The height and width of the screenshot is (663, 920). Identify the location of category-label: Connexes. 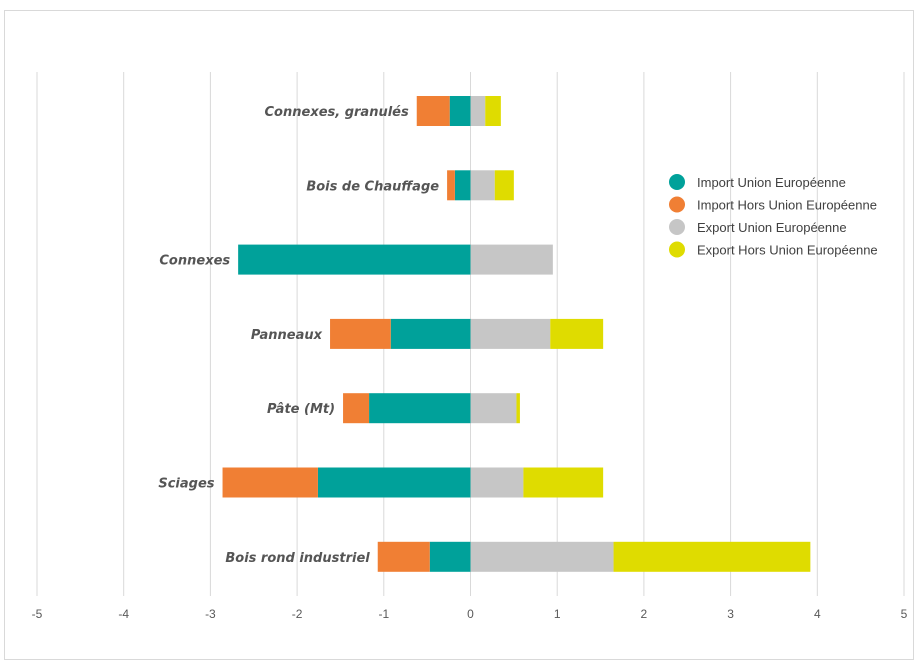
(194, 261).